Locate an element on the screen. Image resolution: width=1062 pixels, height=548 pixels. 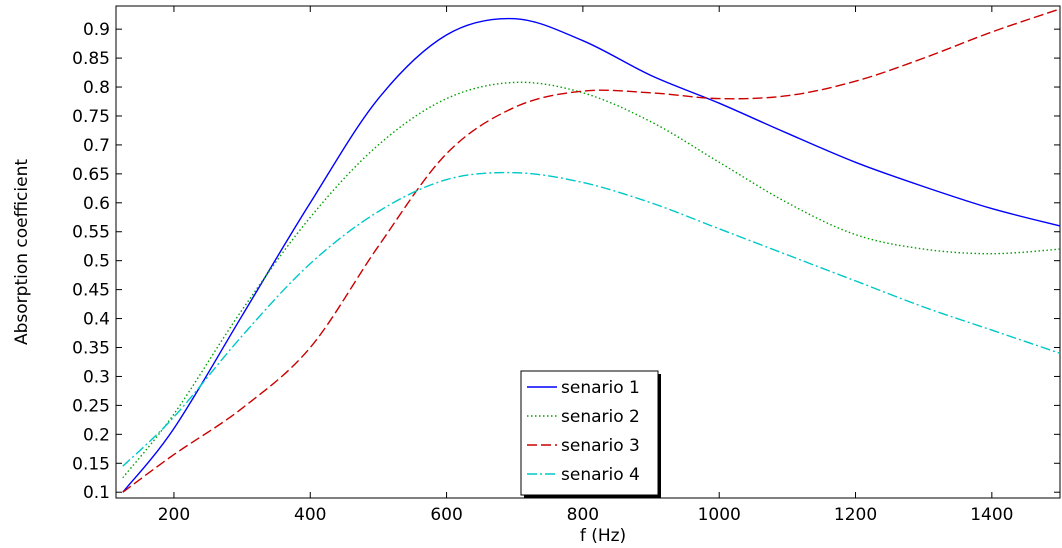
y-tick-label: 0.6 is located at coordinates (96, 204).